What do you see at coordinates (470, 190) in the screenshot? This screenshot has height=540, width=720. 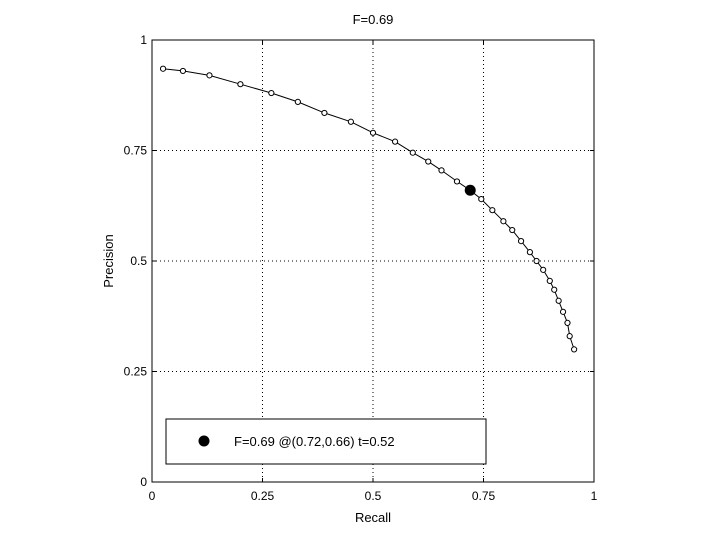 I see `best-f-point` at bounding box center [470, 190].